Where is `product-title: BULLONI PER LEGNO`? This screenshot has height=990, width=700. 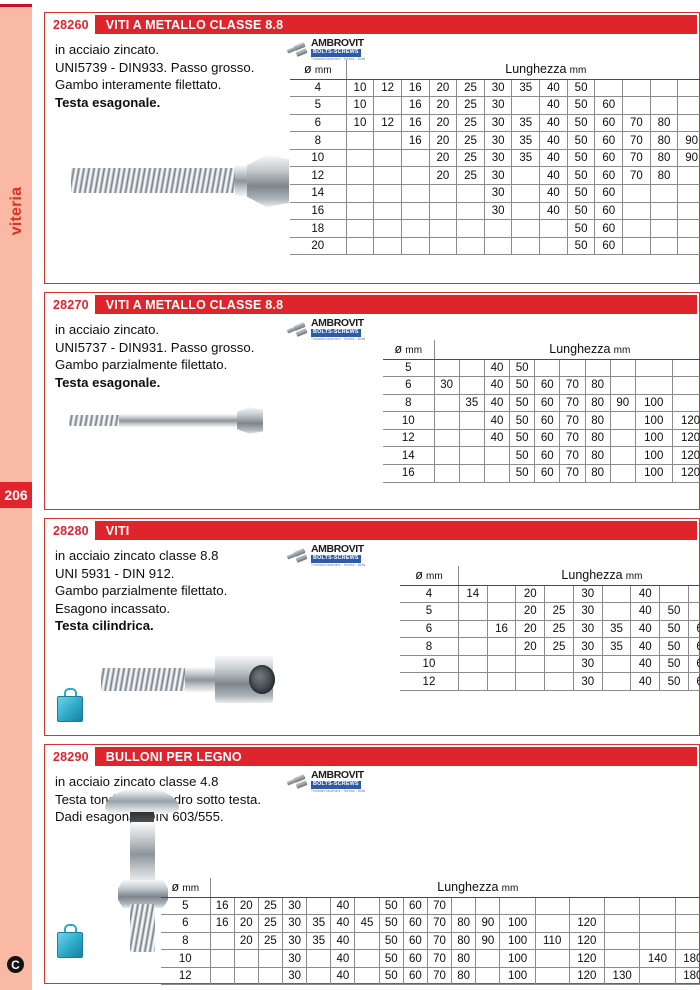 product-title: BULLONI PER LEGNO is located at coordinates (173, 756).